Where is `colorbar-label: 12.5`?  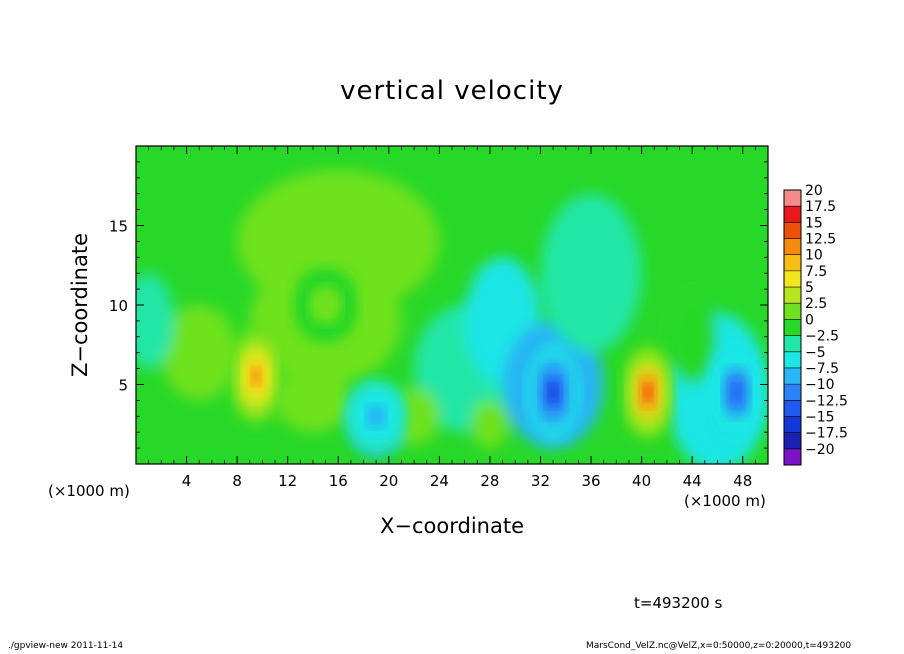 colorbar-label: 12.5 is located at coordinates (820, 240).